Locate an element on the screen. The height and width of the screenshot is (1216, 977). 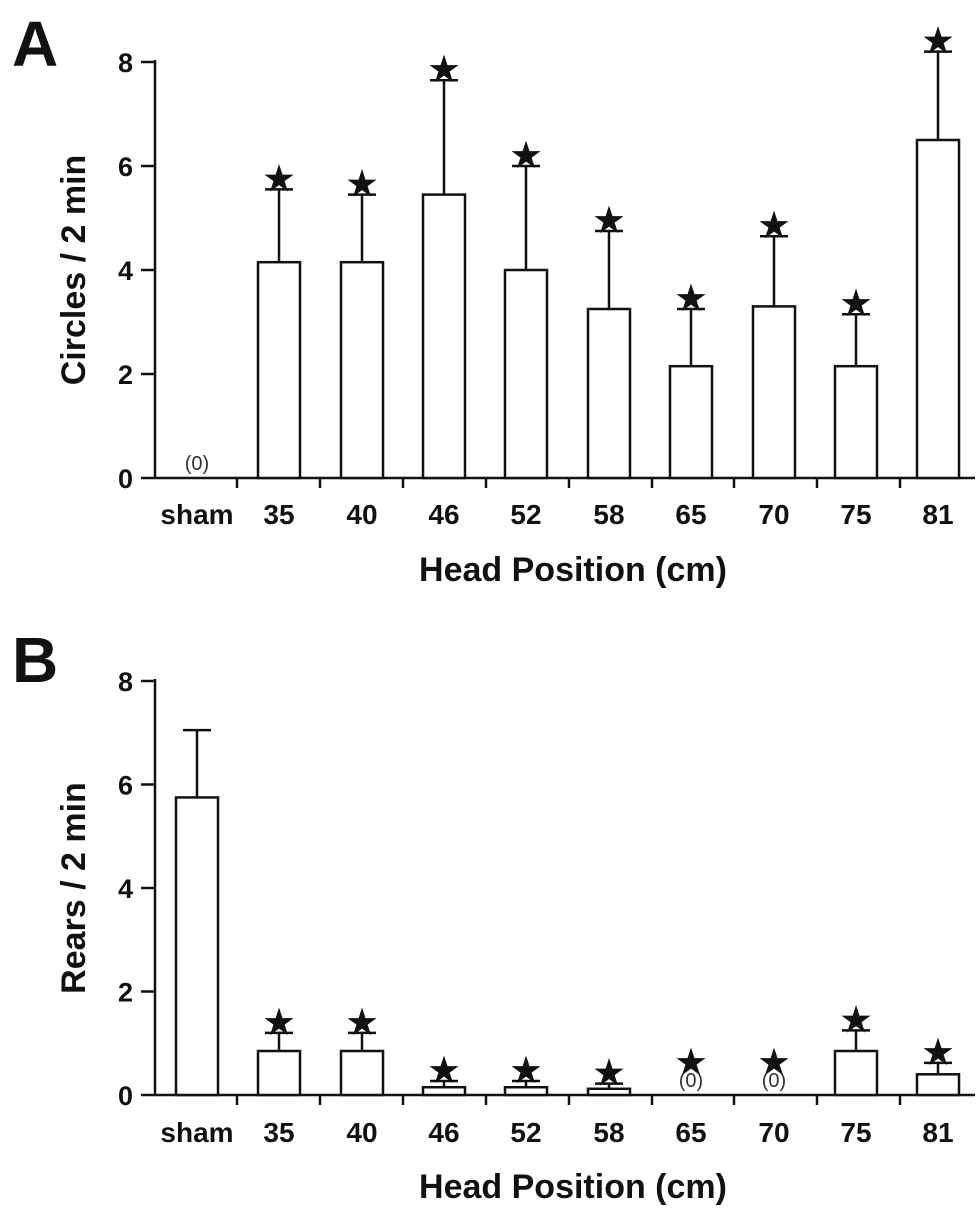
y-axis-title: Circles / 2 min is located at coordinates (74, 270).